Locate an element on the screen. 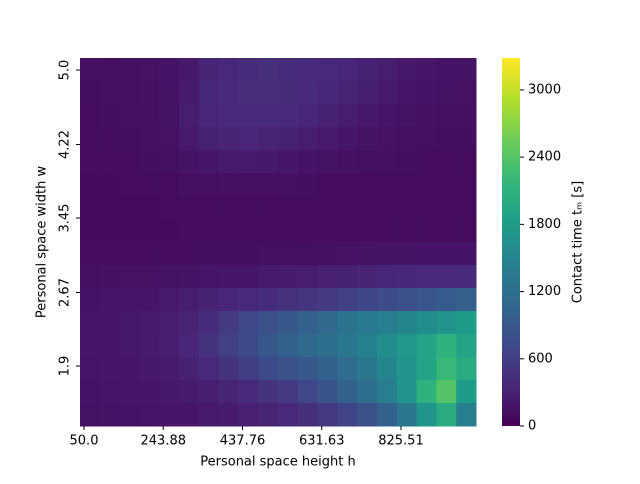 Image resolution: width=640 pixels, height=484 pixels. y-tick-label: 5.0 is located at coordinates (65, 70).